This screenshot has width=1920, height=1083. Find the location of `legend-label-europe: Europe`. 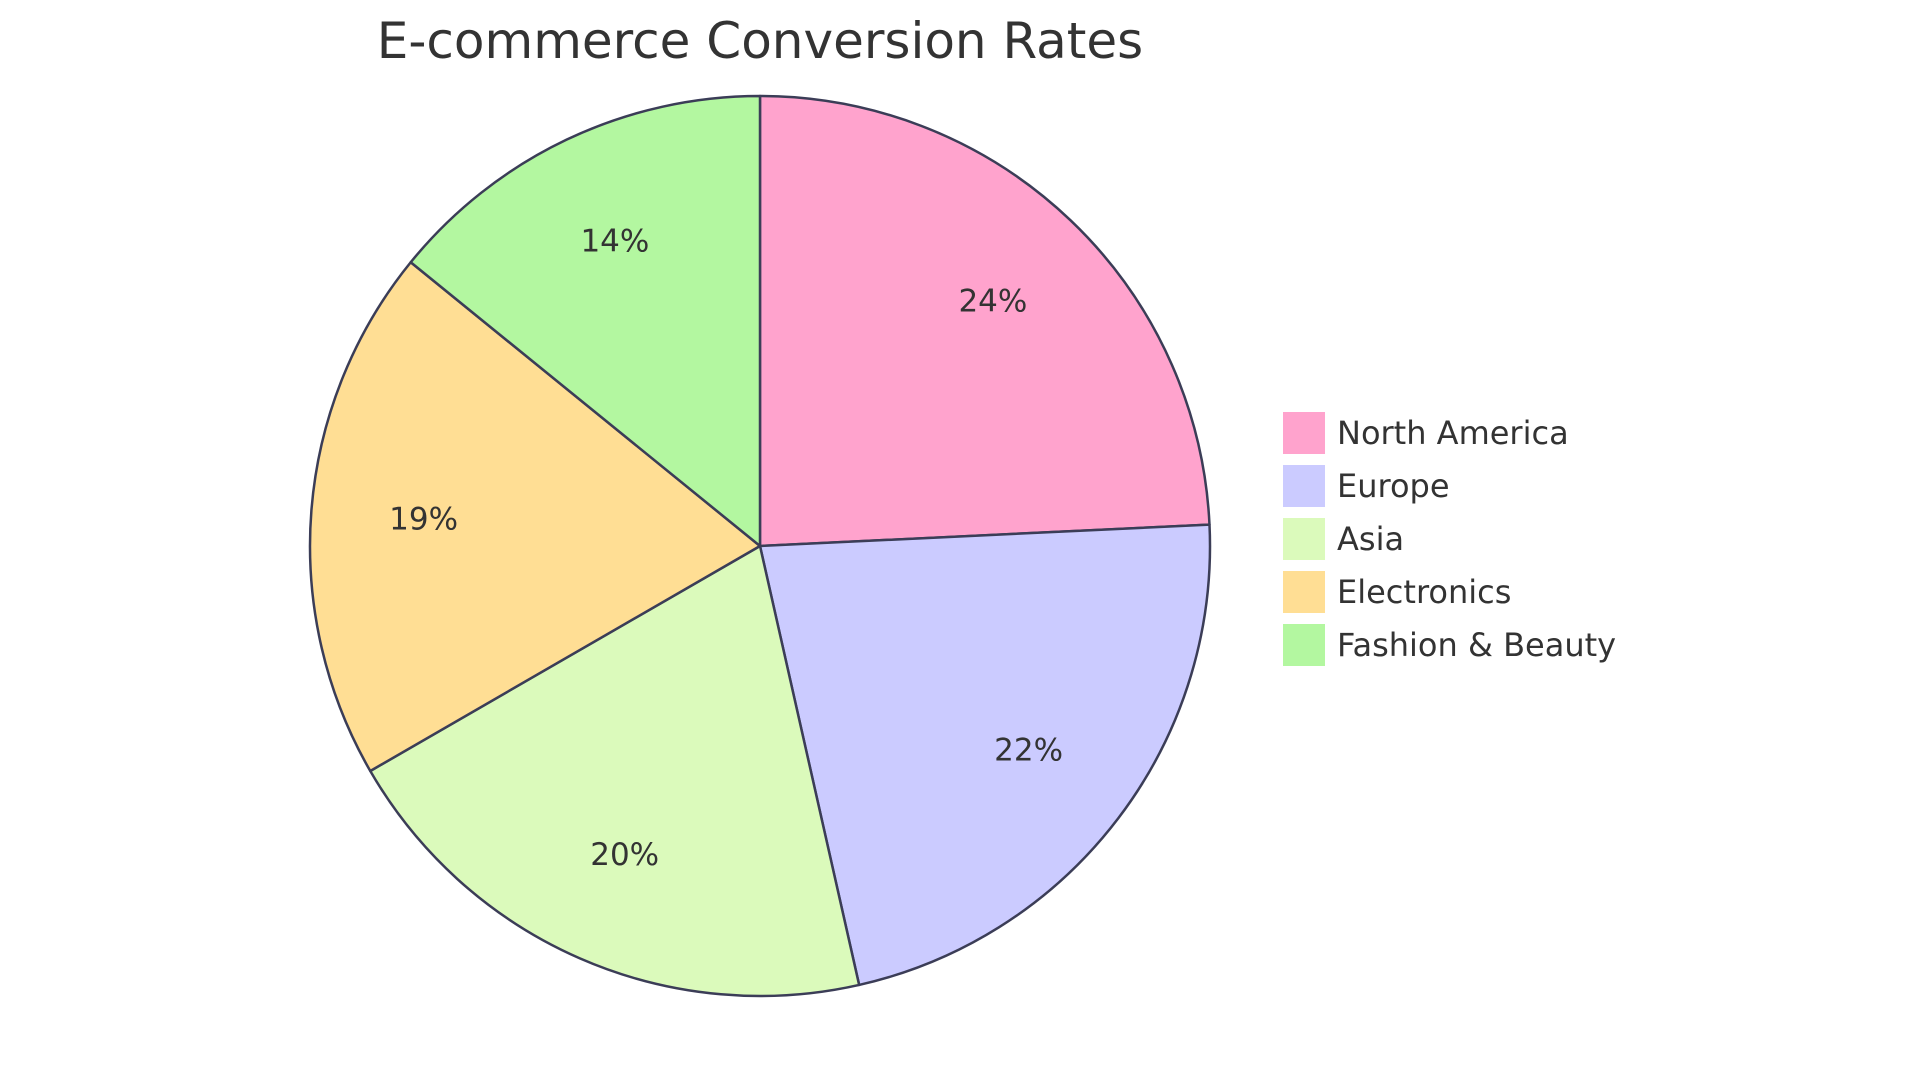

legend-label-europe: Europe is located at coordinates (1393, 486).